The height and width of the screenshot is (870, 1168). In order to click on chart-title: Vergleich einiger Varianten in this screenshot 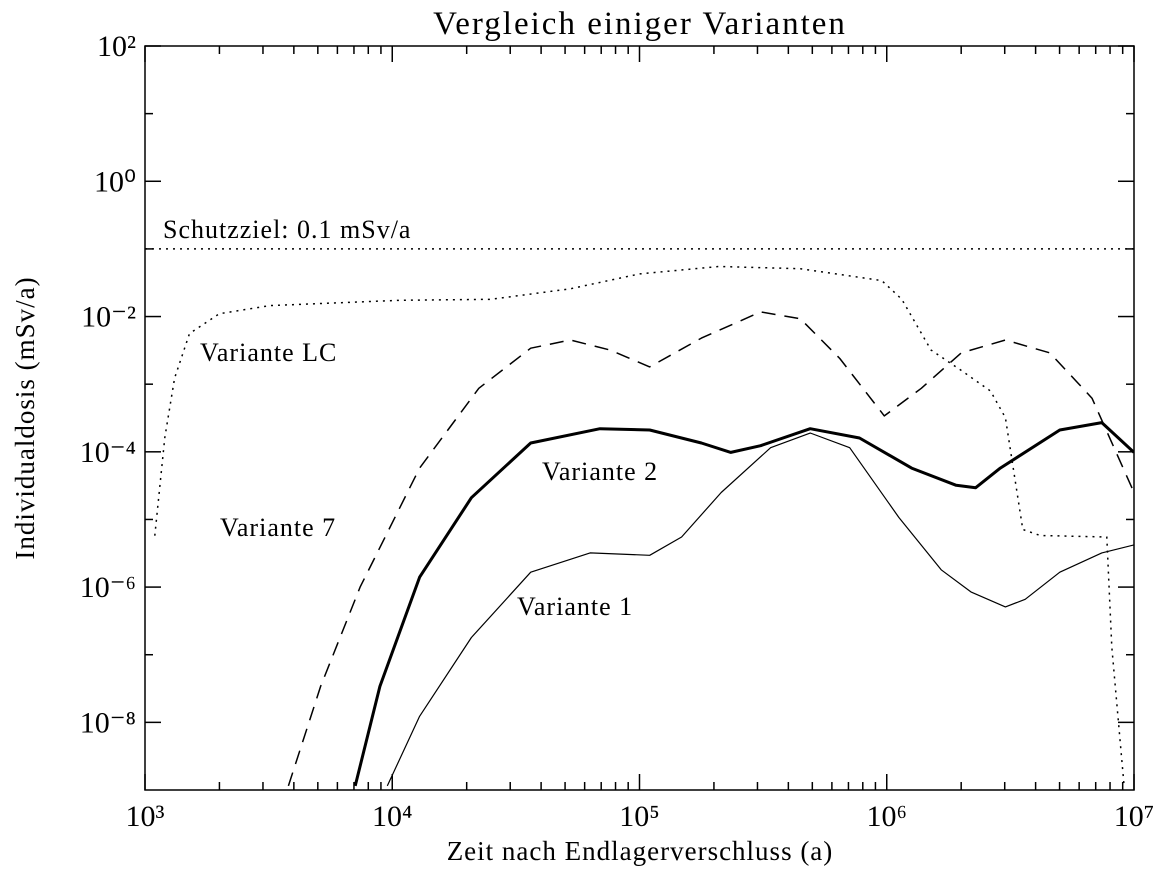, I will do `click(640, 24)`.